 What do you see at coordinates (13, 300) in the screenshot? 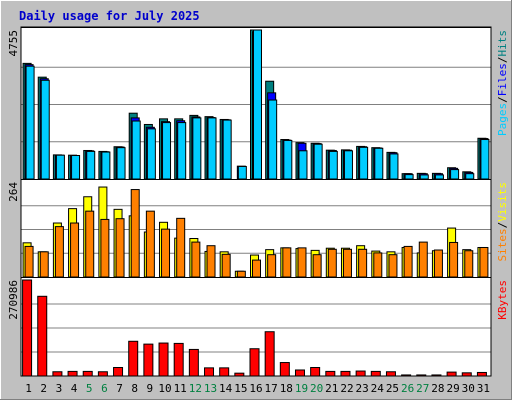
I see `y-max-label: 270986` at bounding box center [13, 300].